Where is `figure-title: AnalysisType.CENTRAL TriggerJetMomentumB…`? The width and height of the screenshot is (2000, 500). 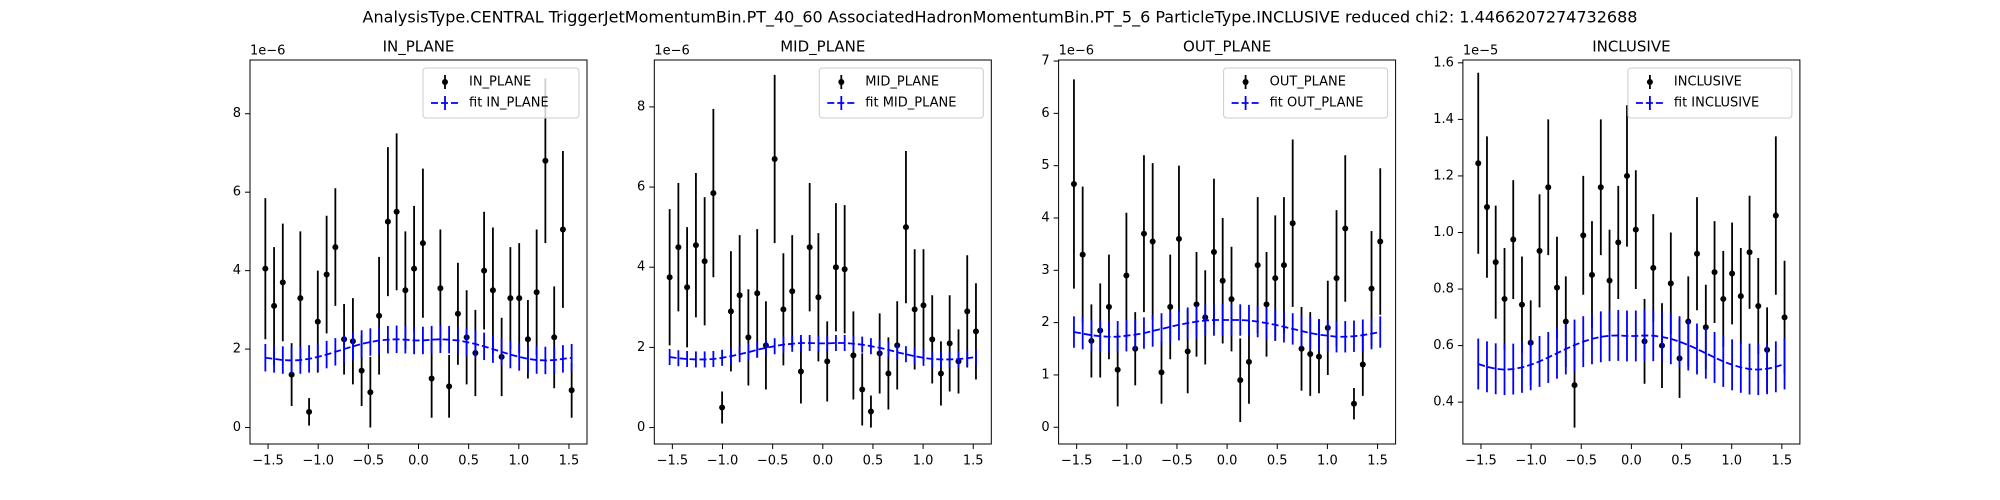 figure-title: AnalysisType.CENTRAL TriggerJetMomentumB… is located at coordinates (1000, 18).